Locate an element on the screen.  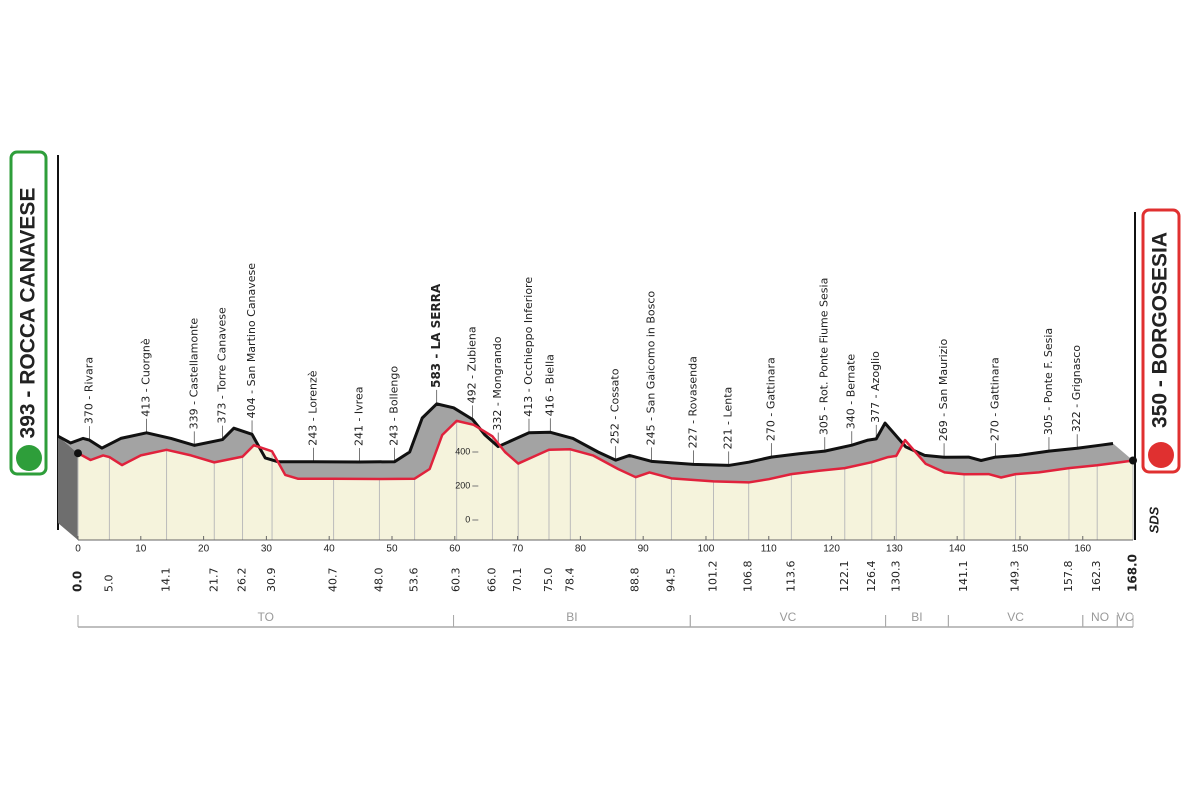
x-tick-label: 80 is located at coordinates (581, 549).